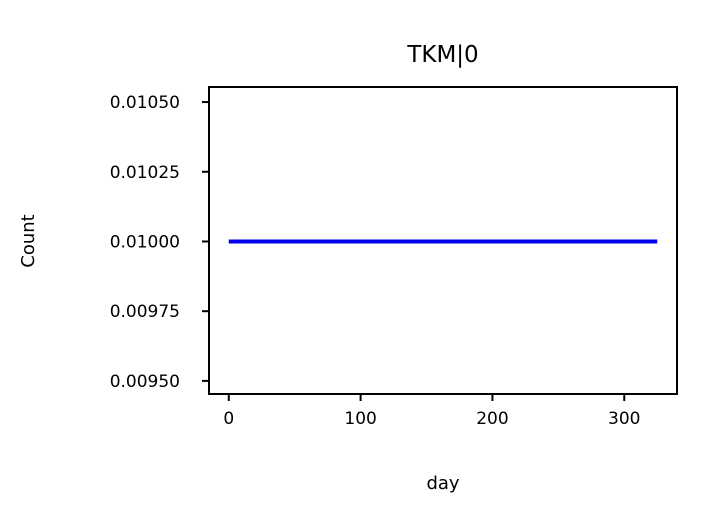 This screenshot has width=708, height=531. Describe the element at coordinates (624, 419) in the screenshot. I see `x-tick-label: 300` at that location.